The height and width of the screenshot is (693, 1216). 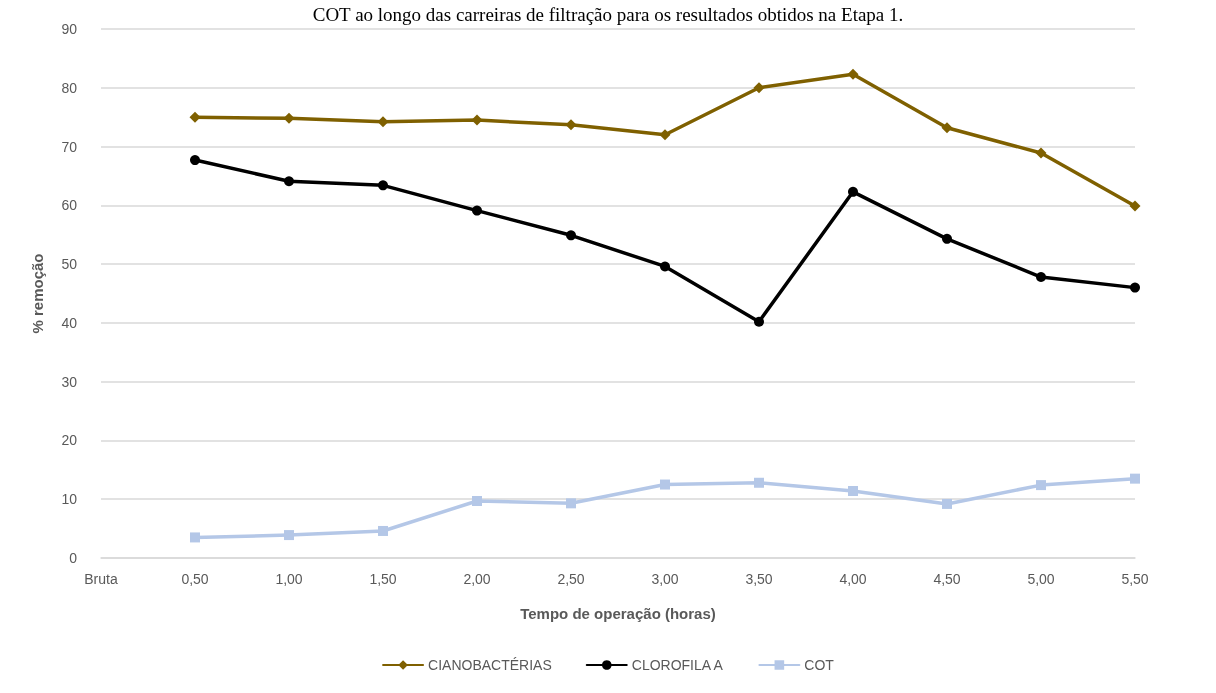 What do you see at coordinates (819, 665) in the screenshot?
I see `legend-label: COT` at bounding box center [819, 665].